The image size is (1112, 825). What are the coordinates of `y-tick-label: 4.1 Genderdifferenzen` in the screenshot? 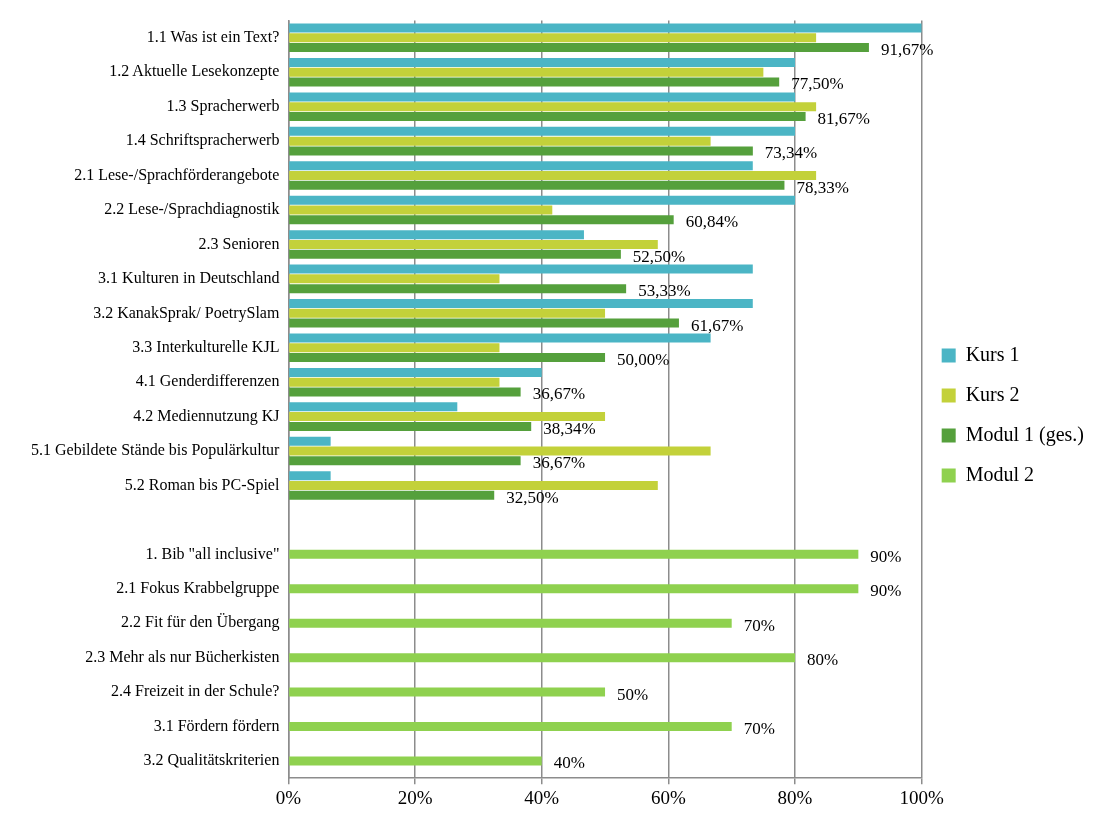 It's located at (207, 381).